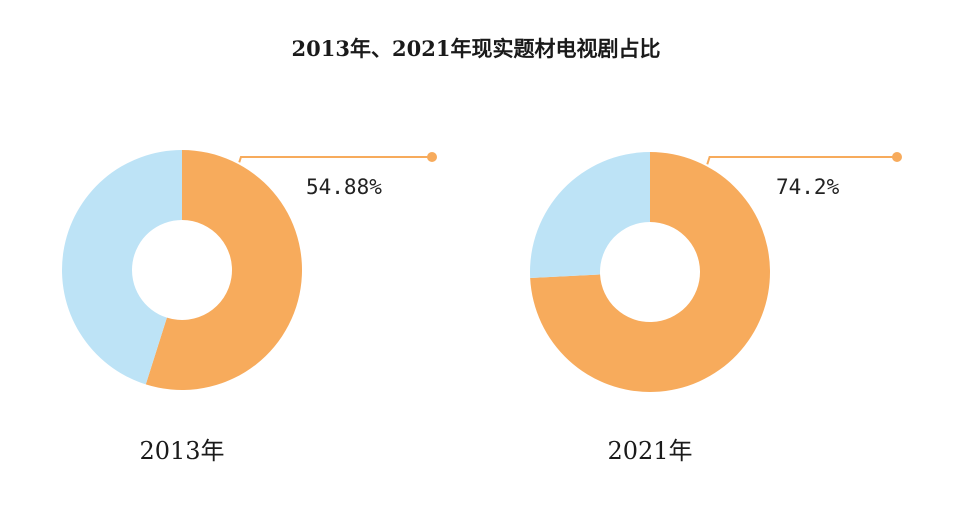 Image resolution: width=953 pixels, height=505 pixels. What do you see at coordinates (649, 451) in the screenshot?
I see `year-label-1: 2021年` at bounding box center [649, 451].